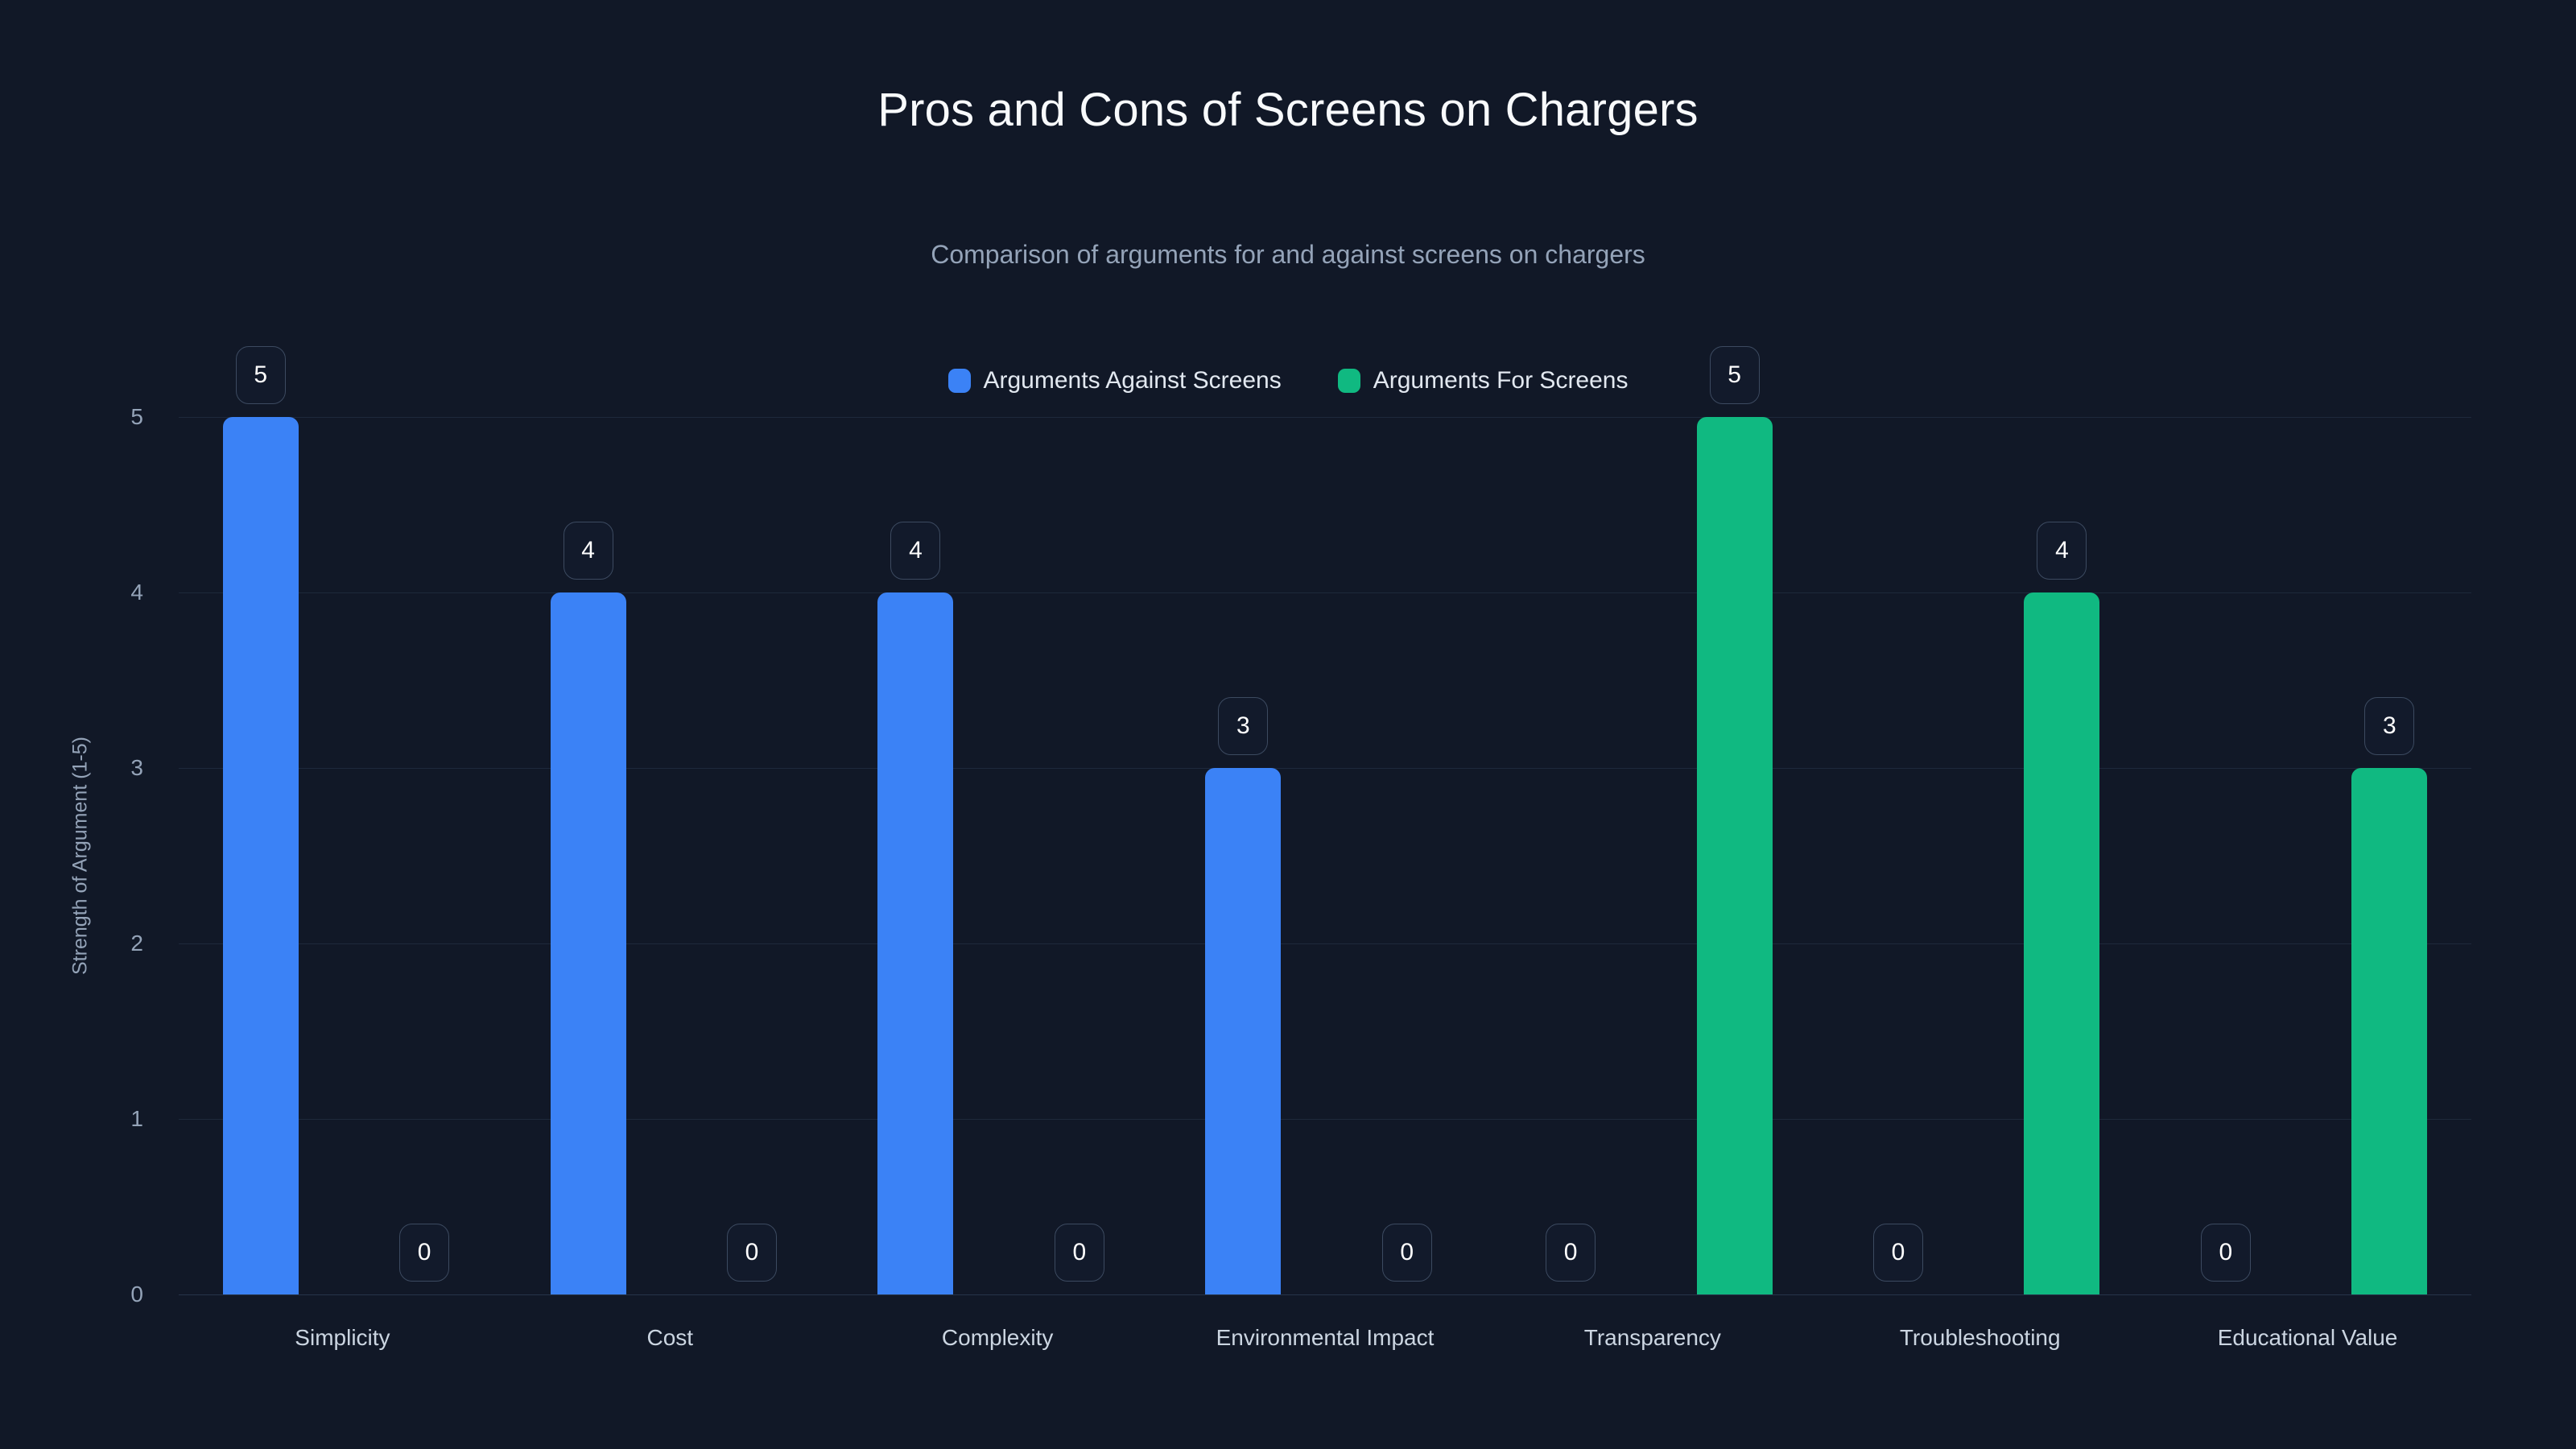 Image resolution: width=2576 pixels, height=1449 pixels. I want to click on y-axis-tick-label: 2, so click(136, 943).